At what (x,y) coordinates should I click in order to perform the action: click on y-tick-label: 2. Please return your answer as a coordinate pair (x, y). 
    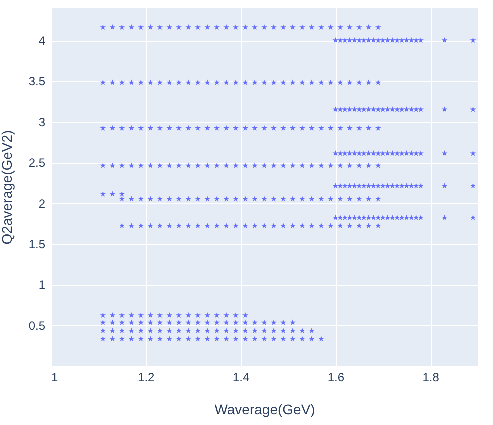
    Looking at the image, I should click on (42, 203).